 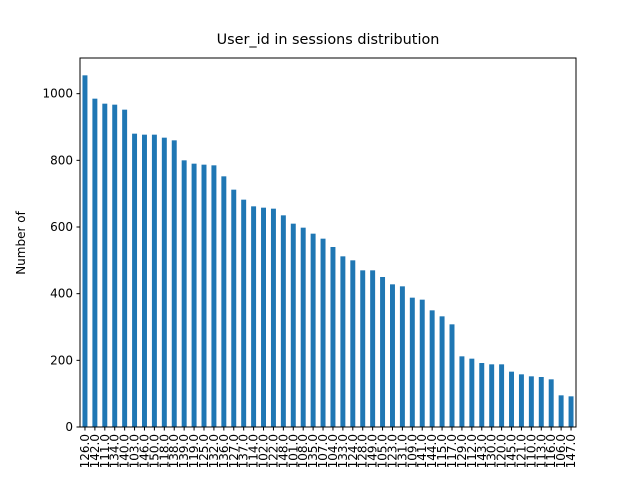 What do you see at coordinates (422, 451) in the screenshot?
I see `x-tick-label: 141.0` at bounding box center [422, 451].